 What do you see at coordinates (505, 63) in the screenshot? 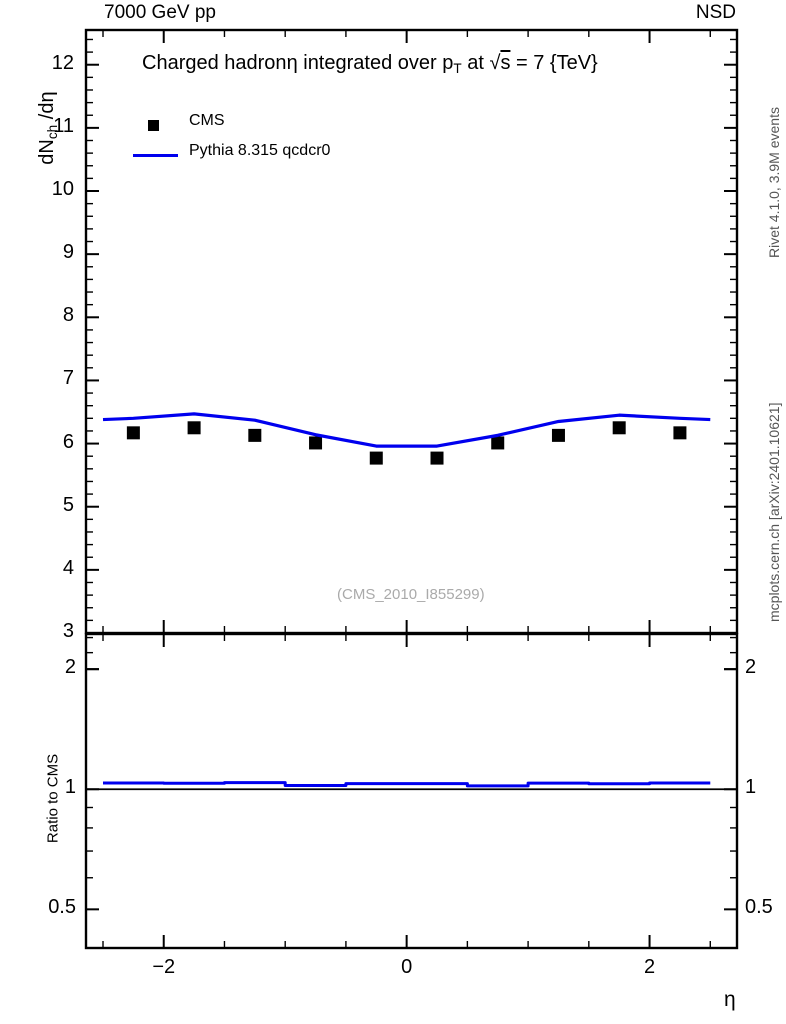
I see `title-sqrt-s: s` at bounding box center [505, 63].